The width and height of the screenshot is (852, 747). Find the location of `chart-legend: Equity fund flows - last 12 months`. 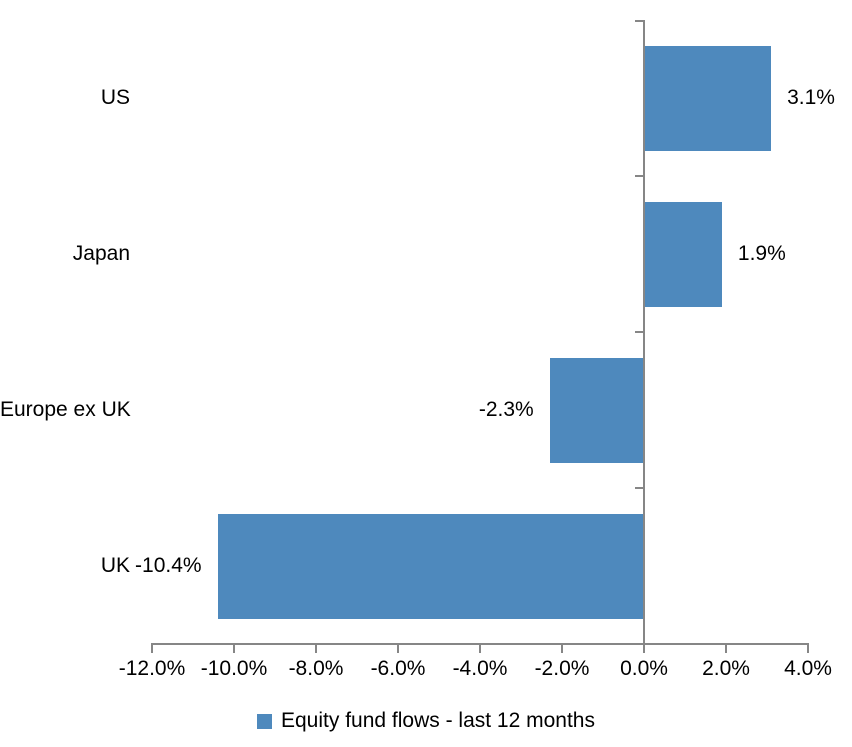

chart-legend: Equity fund flows - last 12 months is located at coordinates (426, 721).